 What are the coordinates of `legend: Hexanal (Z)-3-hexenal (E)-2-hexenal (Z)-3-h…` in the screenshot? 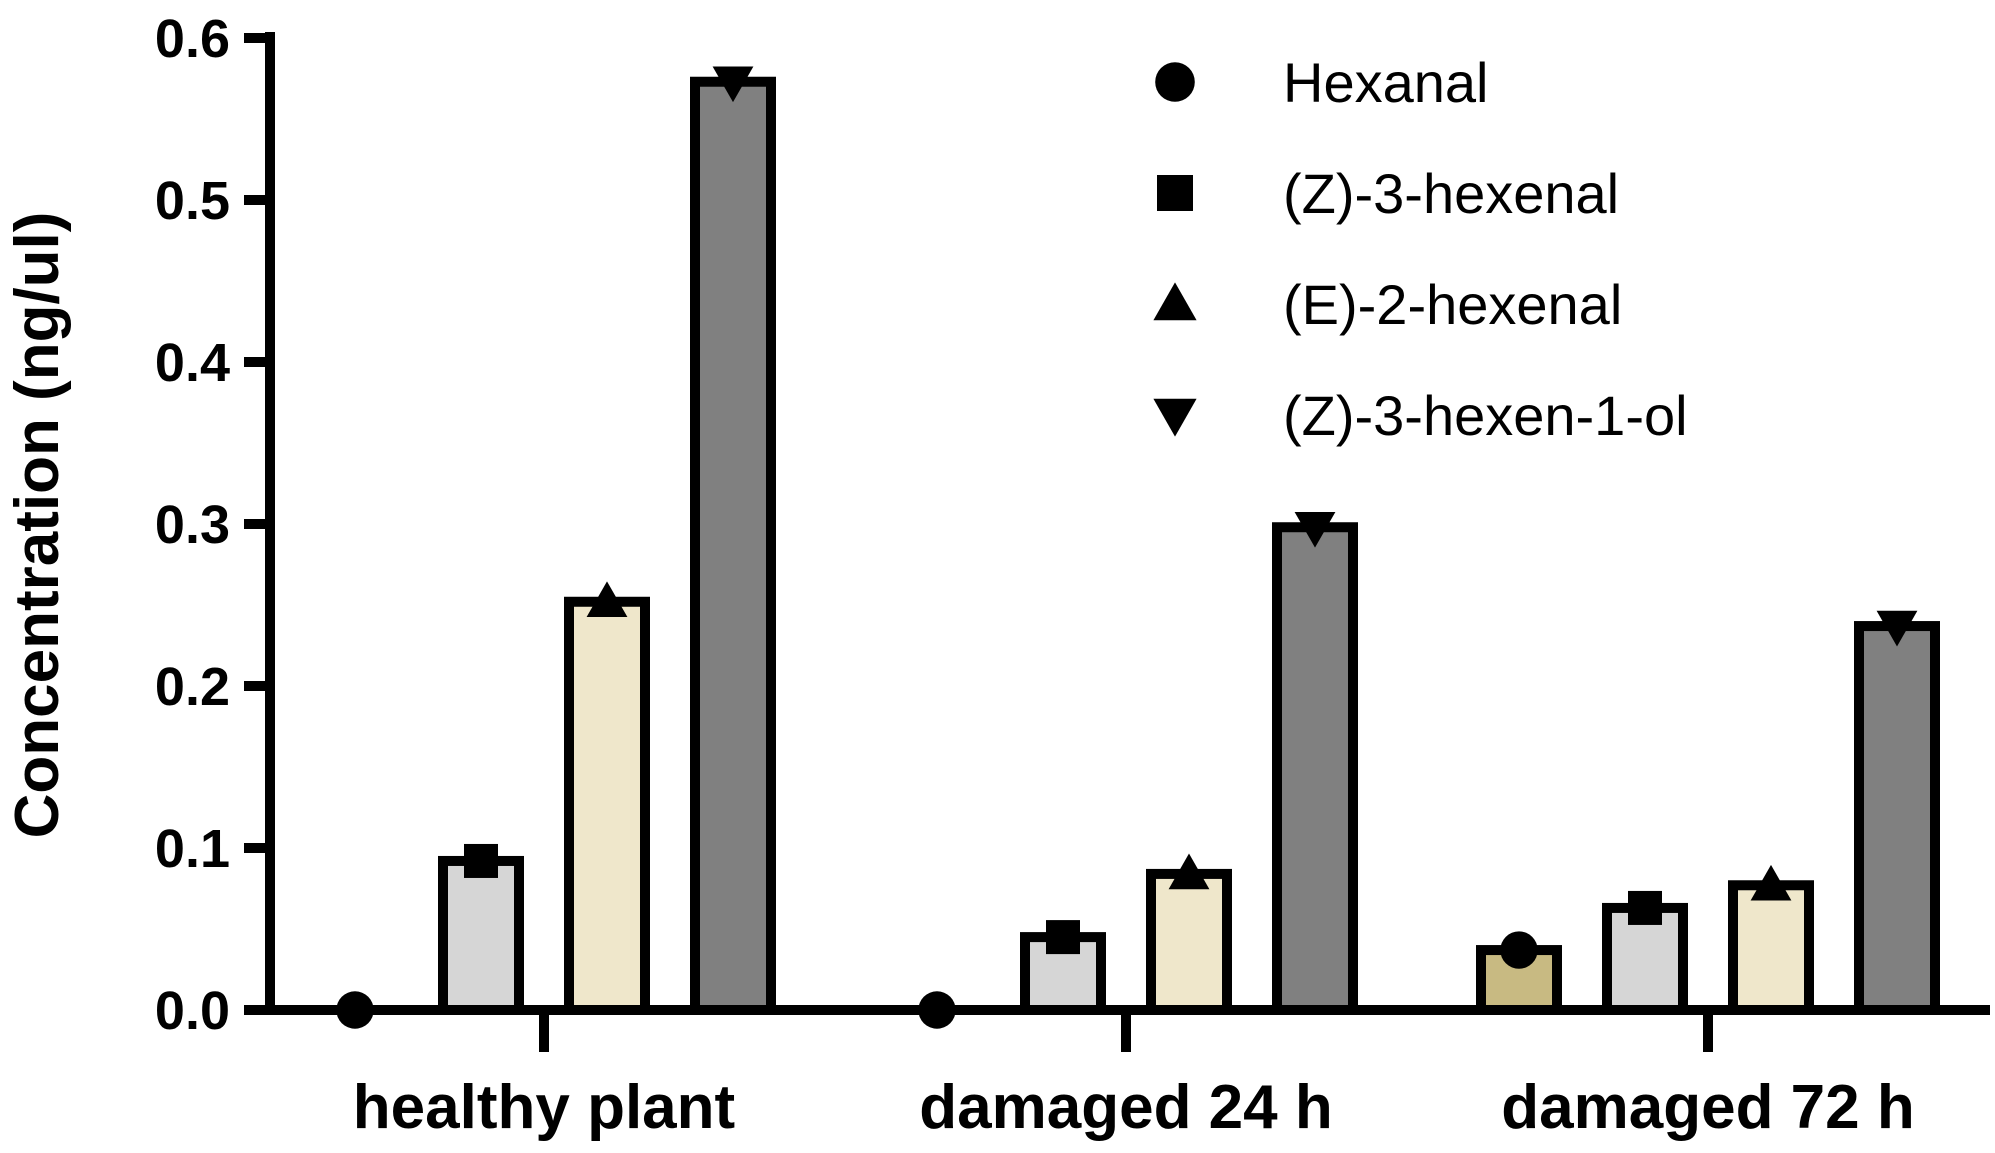 It's located at (1420, 249).